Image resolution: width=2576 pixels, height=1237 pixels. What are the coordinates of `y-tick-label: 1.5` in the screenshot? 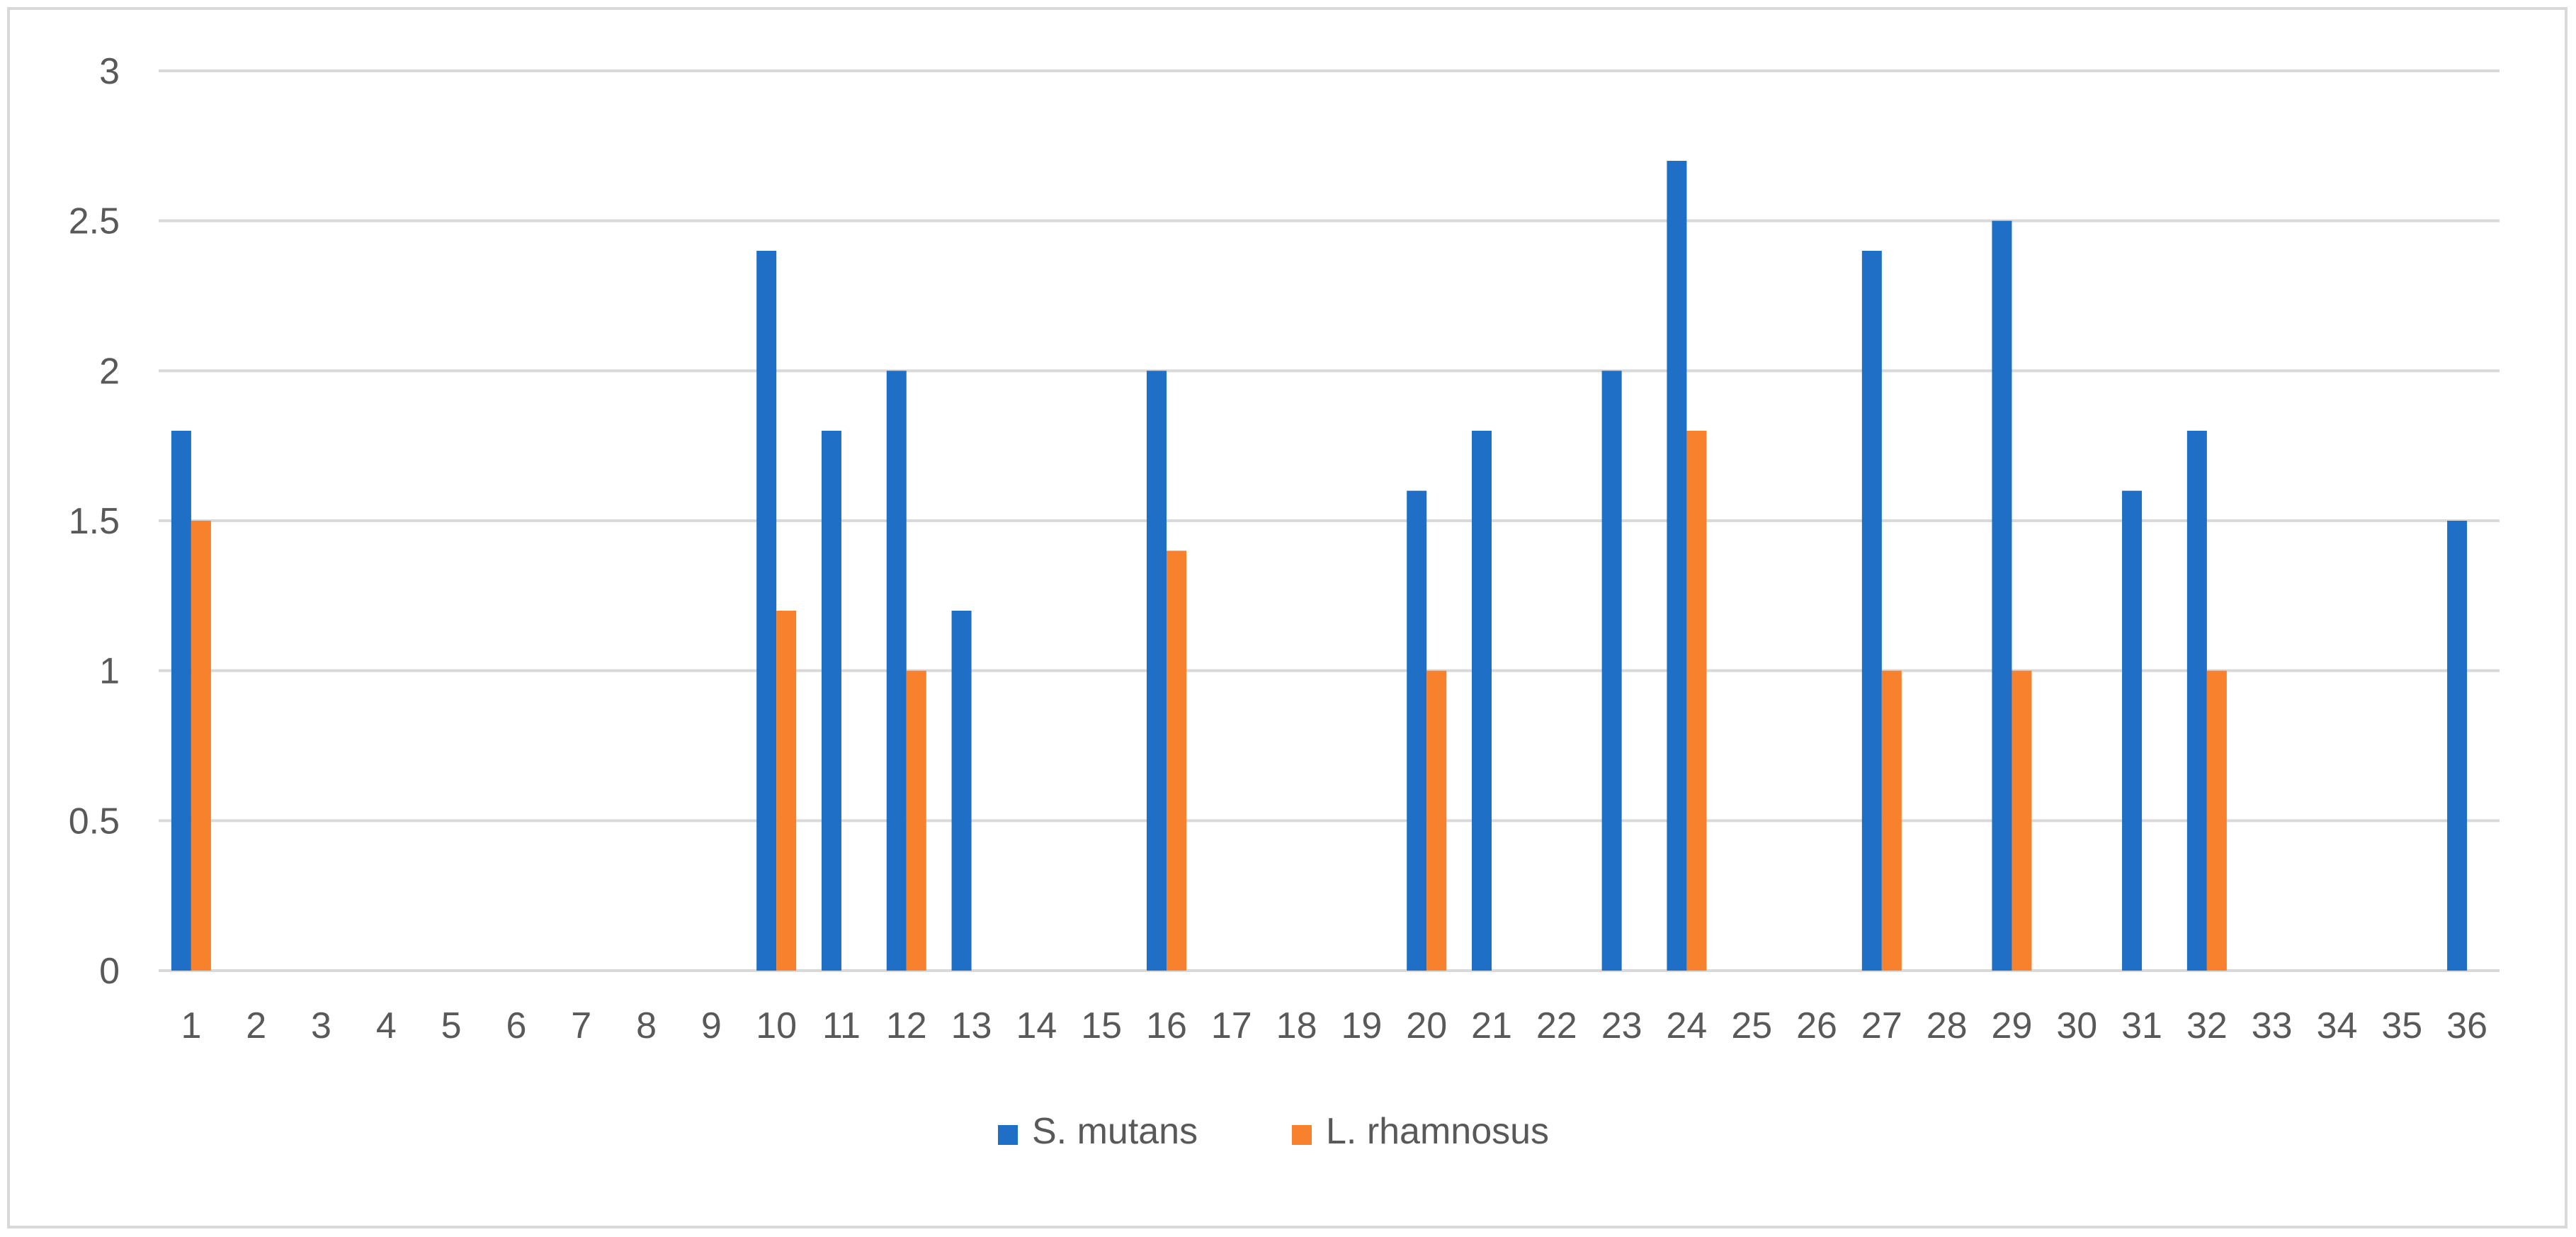 It's located at (94, 521).